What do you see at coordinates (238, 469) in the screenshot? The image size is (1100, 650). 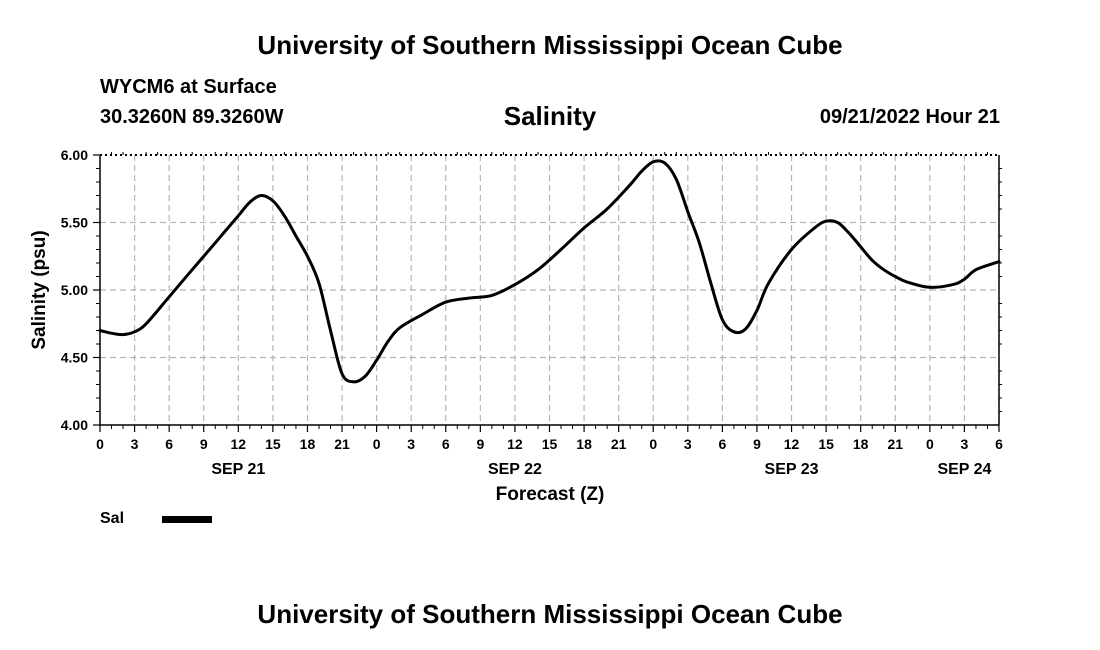 I see `x-date-label: SEP 21` at bounding box center [238, 469].